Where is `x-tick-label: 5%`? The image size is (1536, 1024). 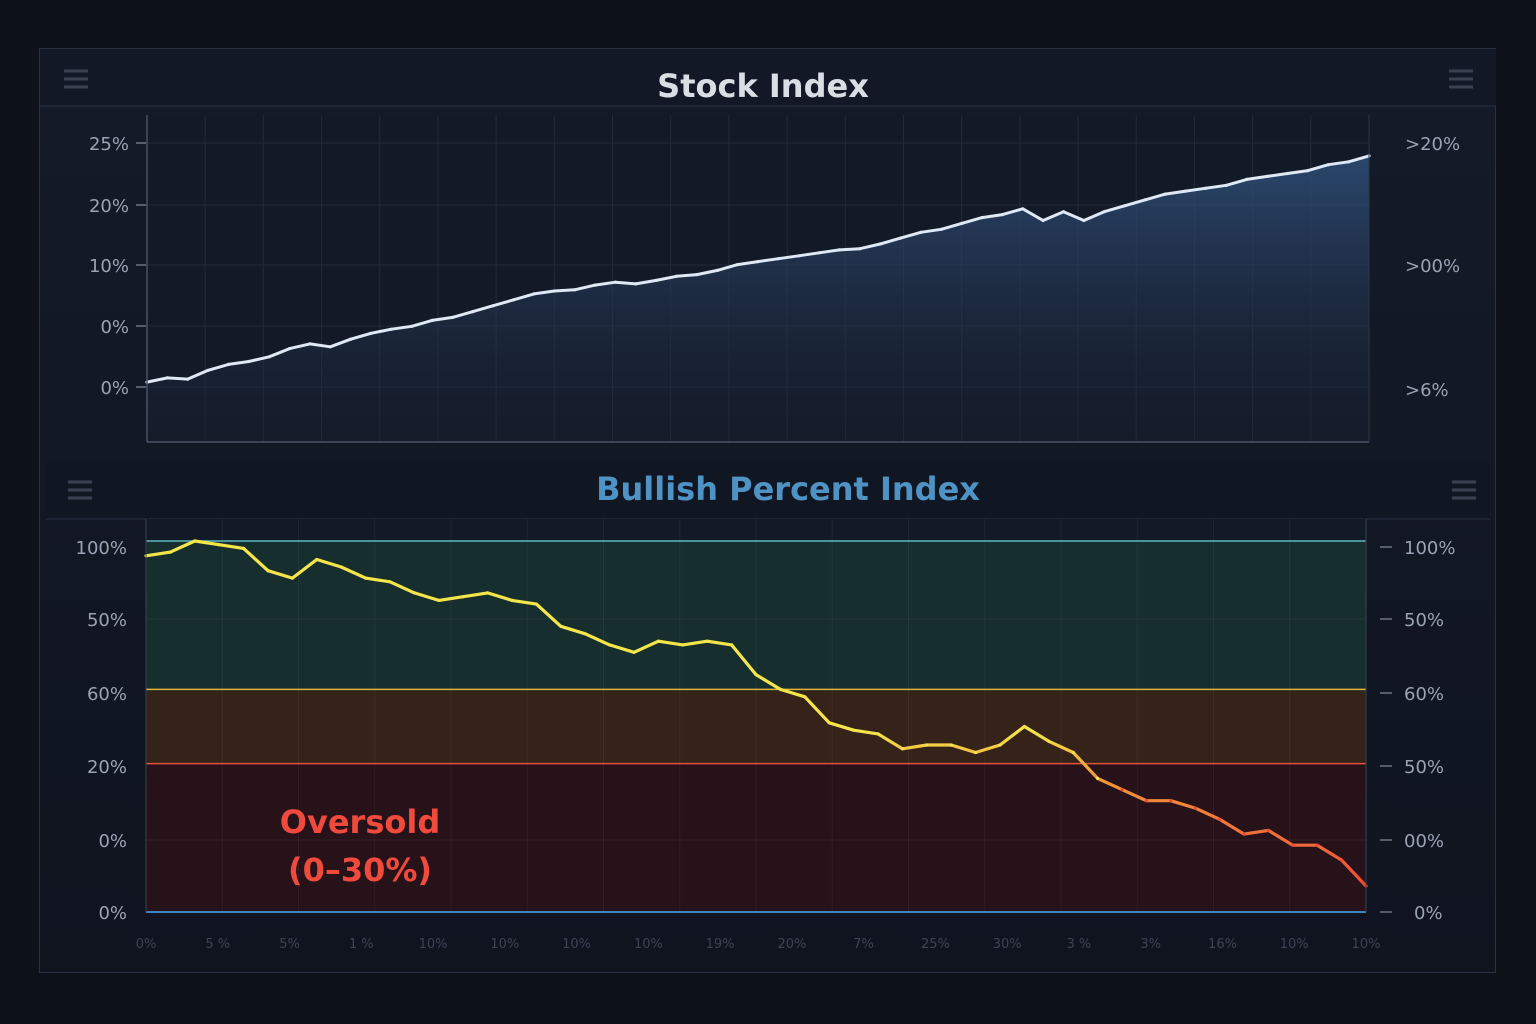 x-tick-label: 5% is located at coordinates (289, 944).